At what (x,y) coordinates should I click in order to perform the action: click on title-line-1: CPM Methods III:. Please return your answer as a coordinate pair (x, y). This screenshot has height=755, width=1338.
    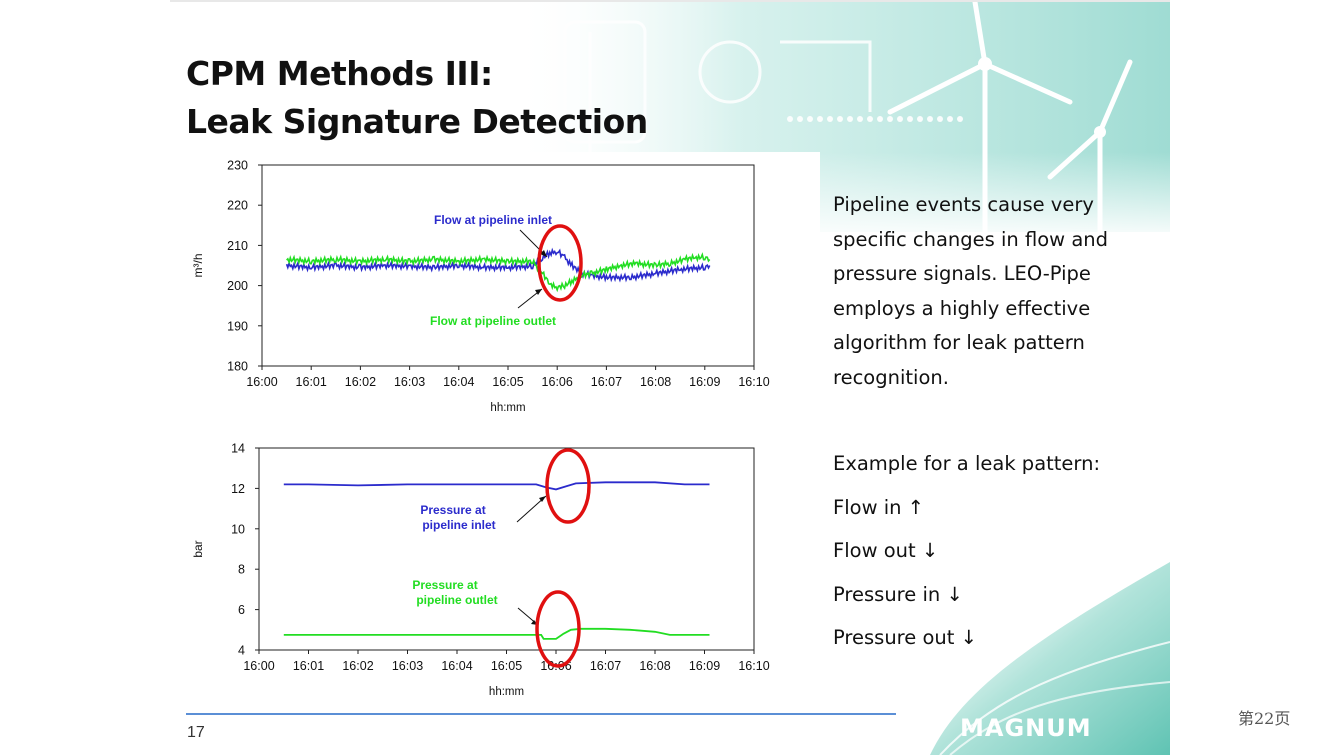
    Looking at the image, I should click on (339, 73).